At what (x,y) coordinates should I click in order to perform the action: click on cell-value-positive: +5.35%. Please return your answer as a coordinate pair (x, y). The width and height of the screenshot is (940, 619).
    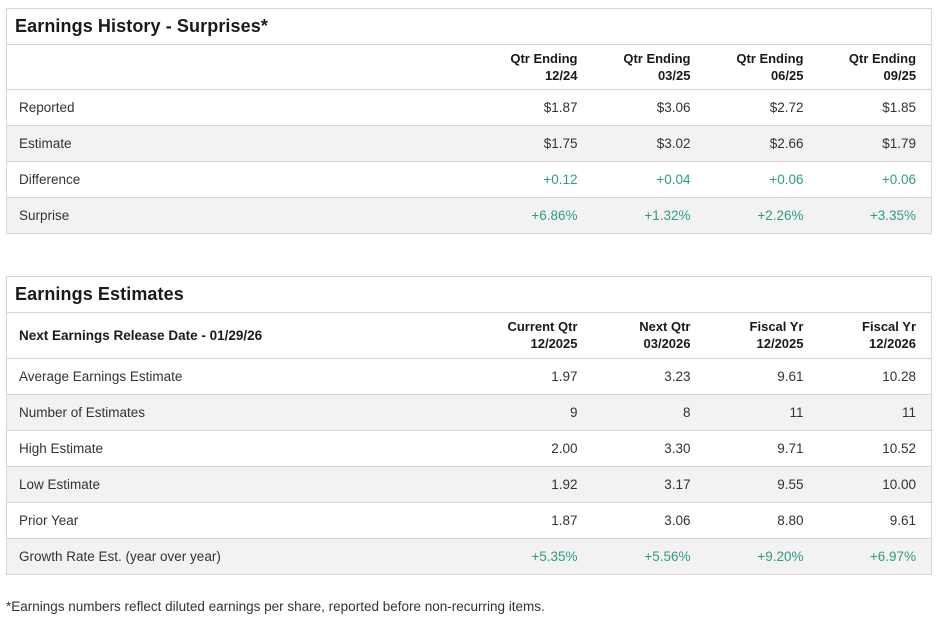
    Looking at the image, I should click on (554, 556).